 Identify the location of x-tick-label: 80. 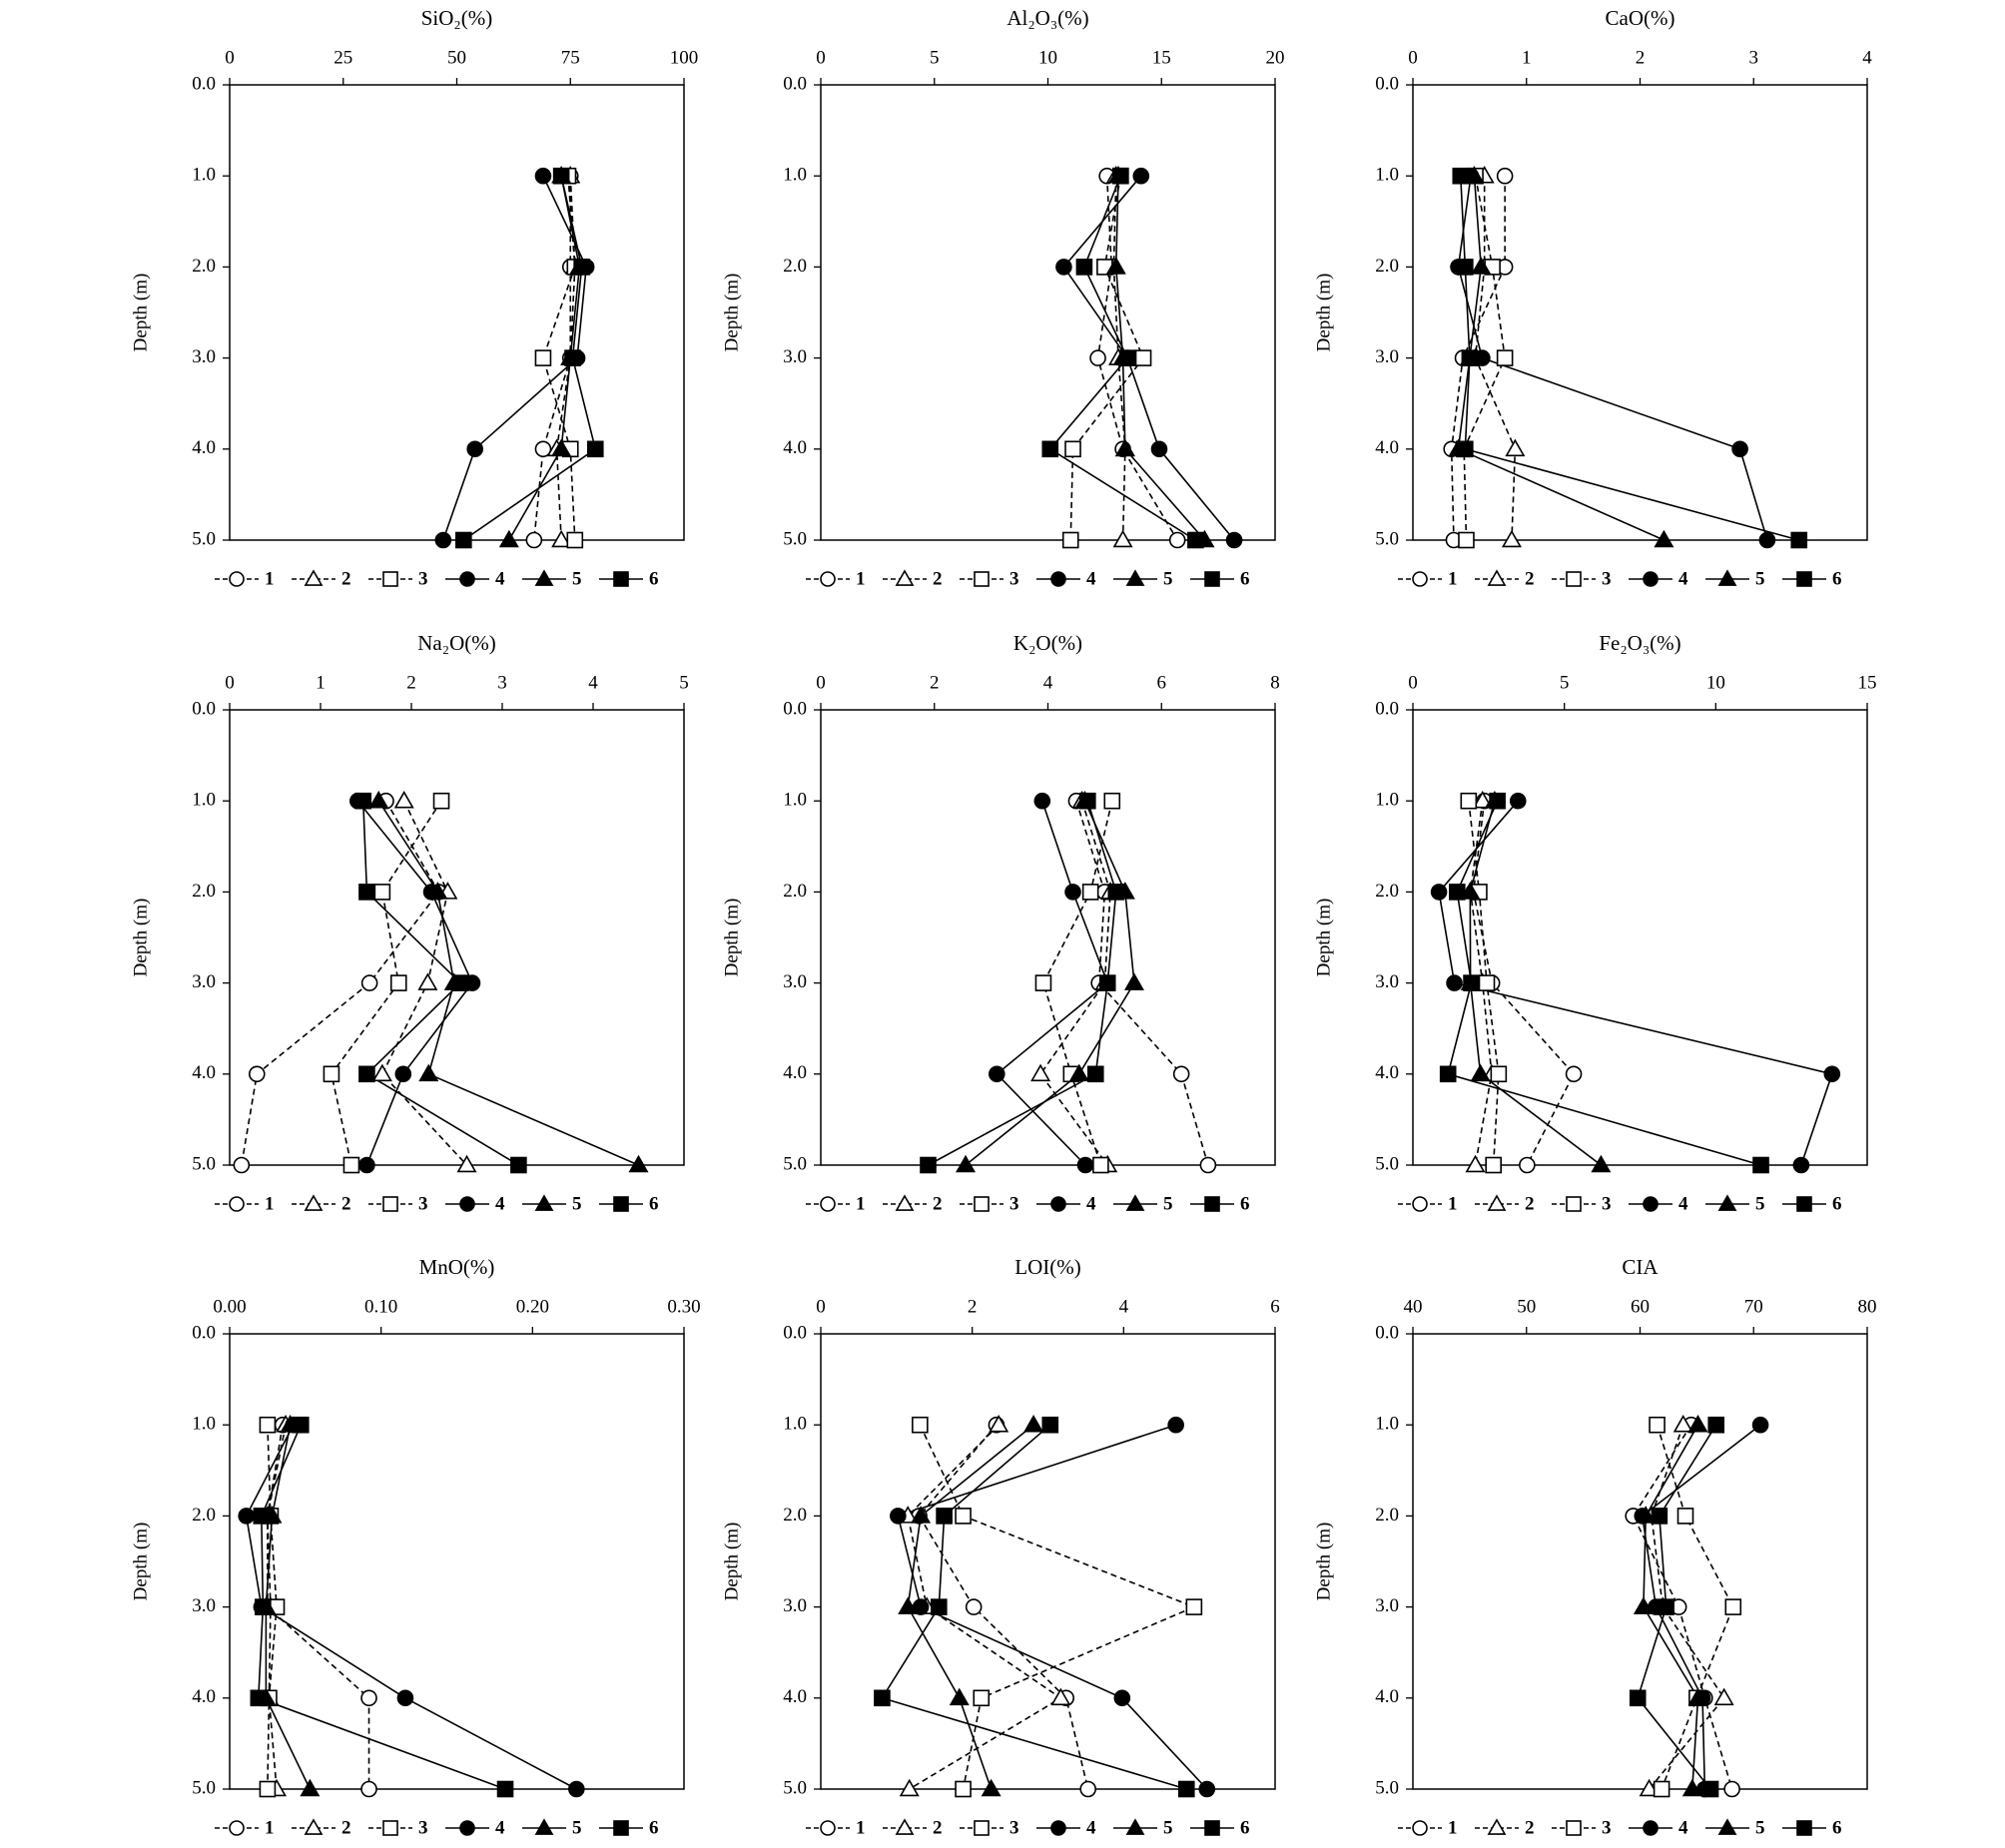
(1868, 1306).